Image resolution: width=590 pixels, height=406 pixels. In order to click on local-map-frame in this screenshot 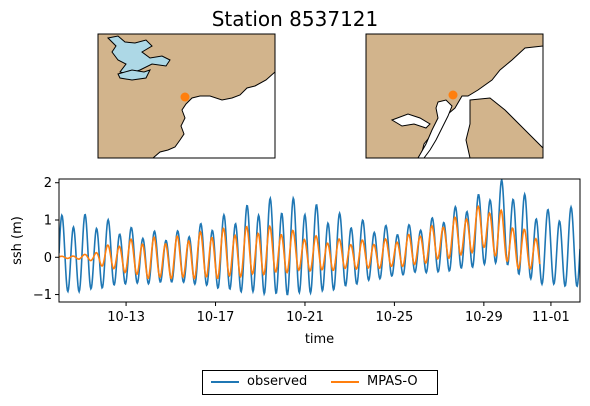, I will do `click(454, 96)`.